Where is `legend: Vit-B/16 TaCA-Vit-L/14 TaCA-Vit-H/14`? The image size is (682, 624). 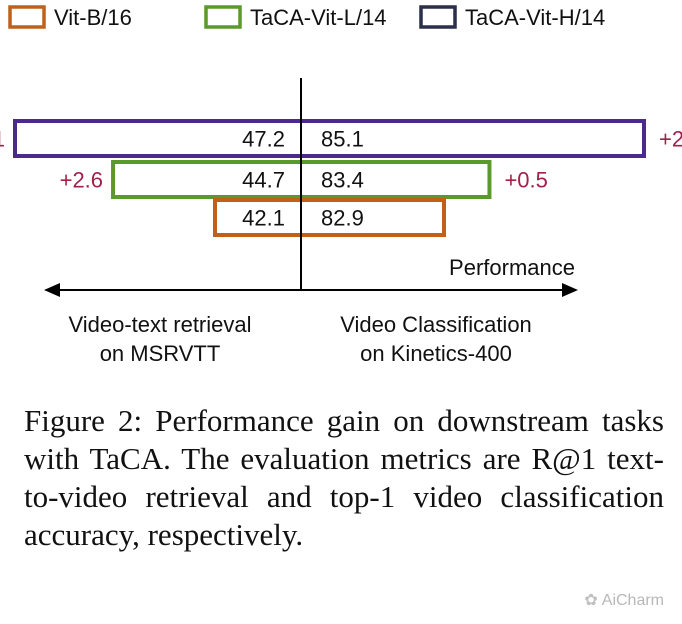 legend: Vit-B/16 TaCA-Vit-L/14 TaCA-Vit-H/14 is located at coordinates (306, 17).